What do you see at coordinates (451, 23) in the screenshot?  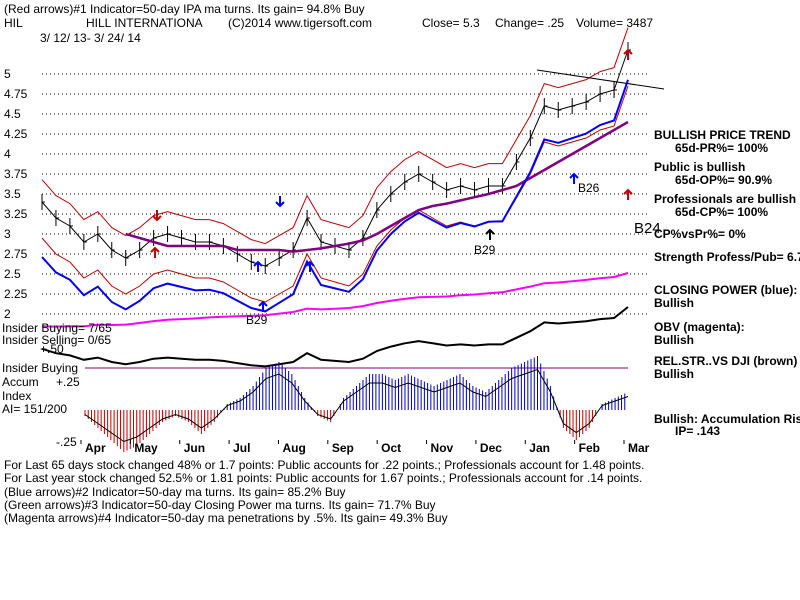 I see `close-value: Close= 5.3` at bounding box center [451, 23].